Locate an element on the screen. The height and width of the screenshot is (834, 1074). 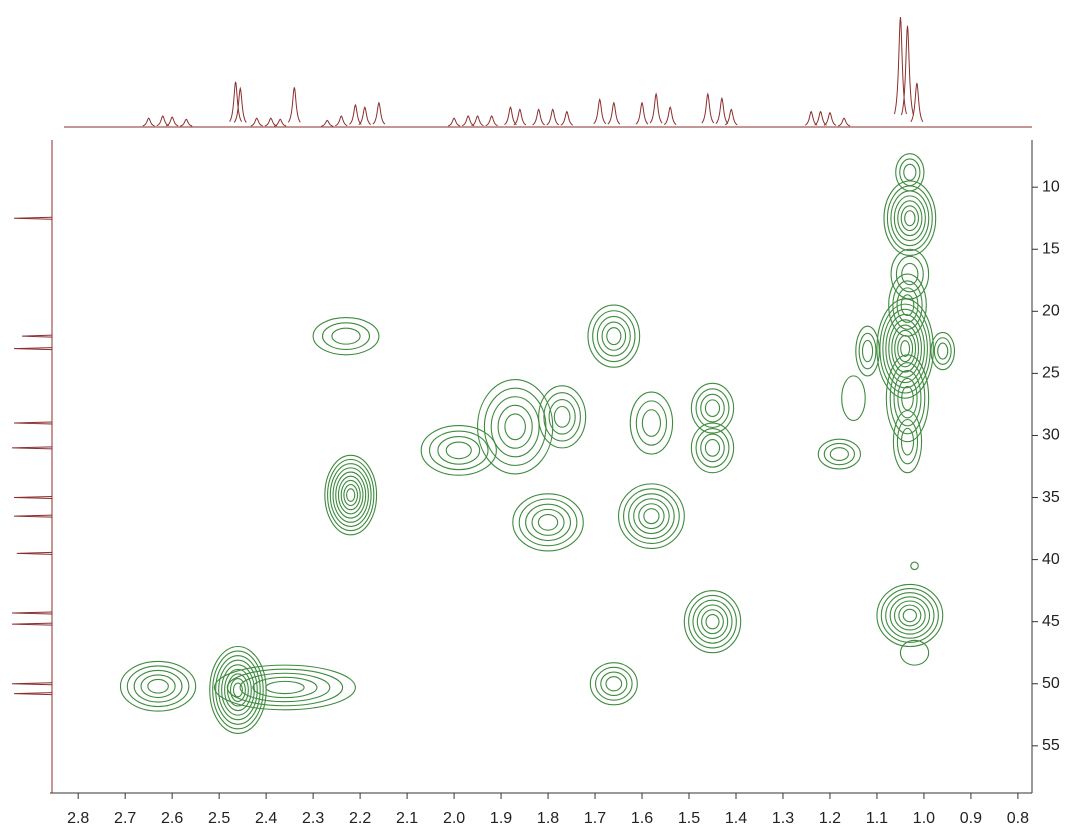
x-tick-label: 0.9 is located at coordinates (971, 818).